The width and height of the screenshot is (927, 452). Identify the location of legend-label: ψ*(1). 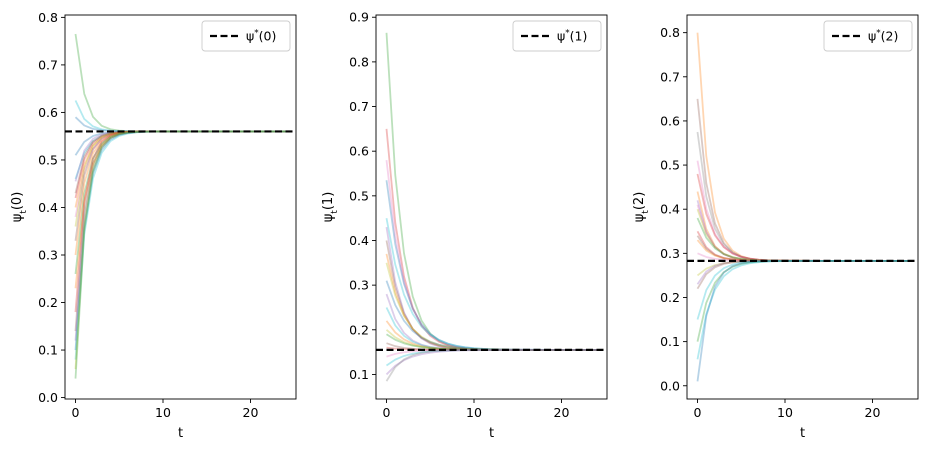
(572, 36).